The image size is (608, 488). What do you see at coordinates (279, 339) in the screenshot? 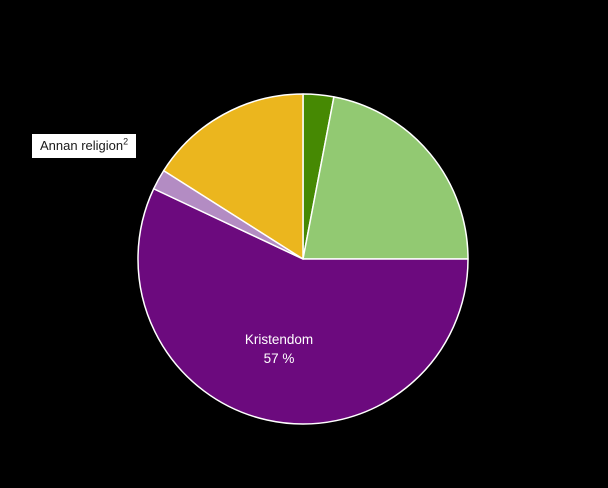
I see `slice-label-name: Kristendom` at bounding box center [279, 339].